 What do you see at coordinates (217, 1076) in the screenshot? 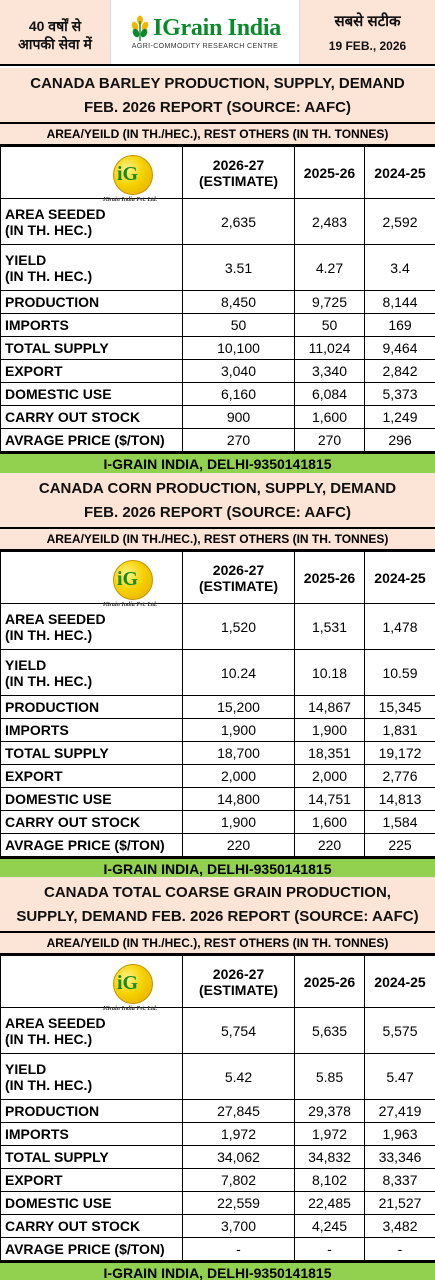
I see `table-row: YIELD (IN TH. HEC.) 5.42 5.85 5.47` at bounding box center [217, 1076].